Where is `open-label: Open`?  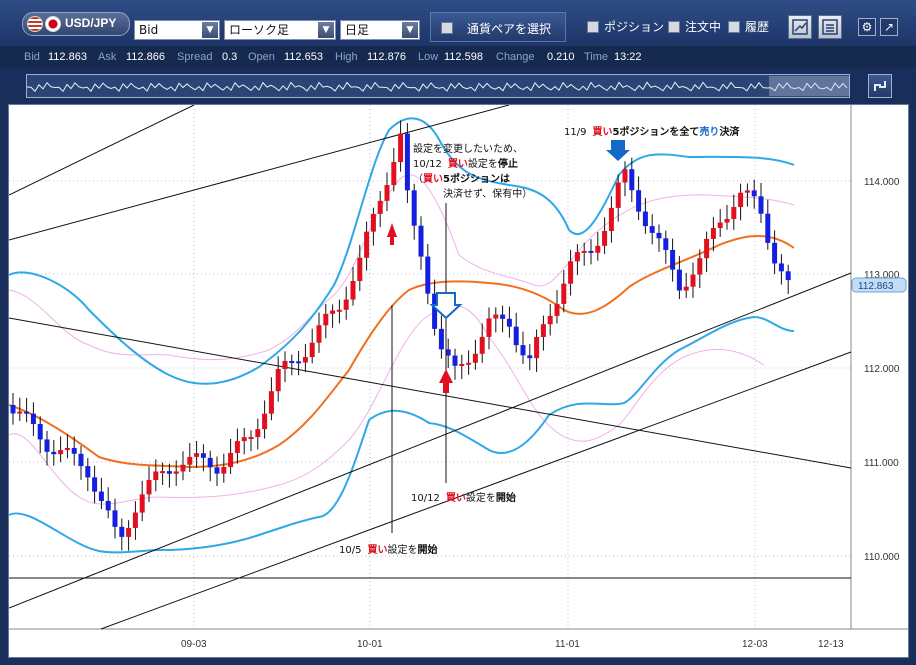 open-label: Open is located at coordinates (261, 57).